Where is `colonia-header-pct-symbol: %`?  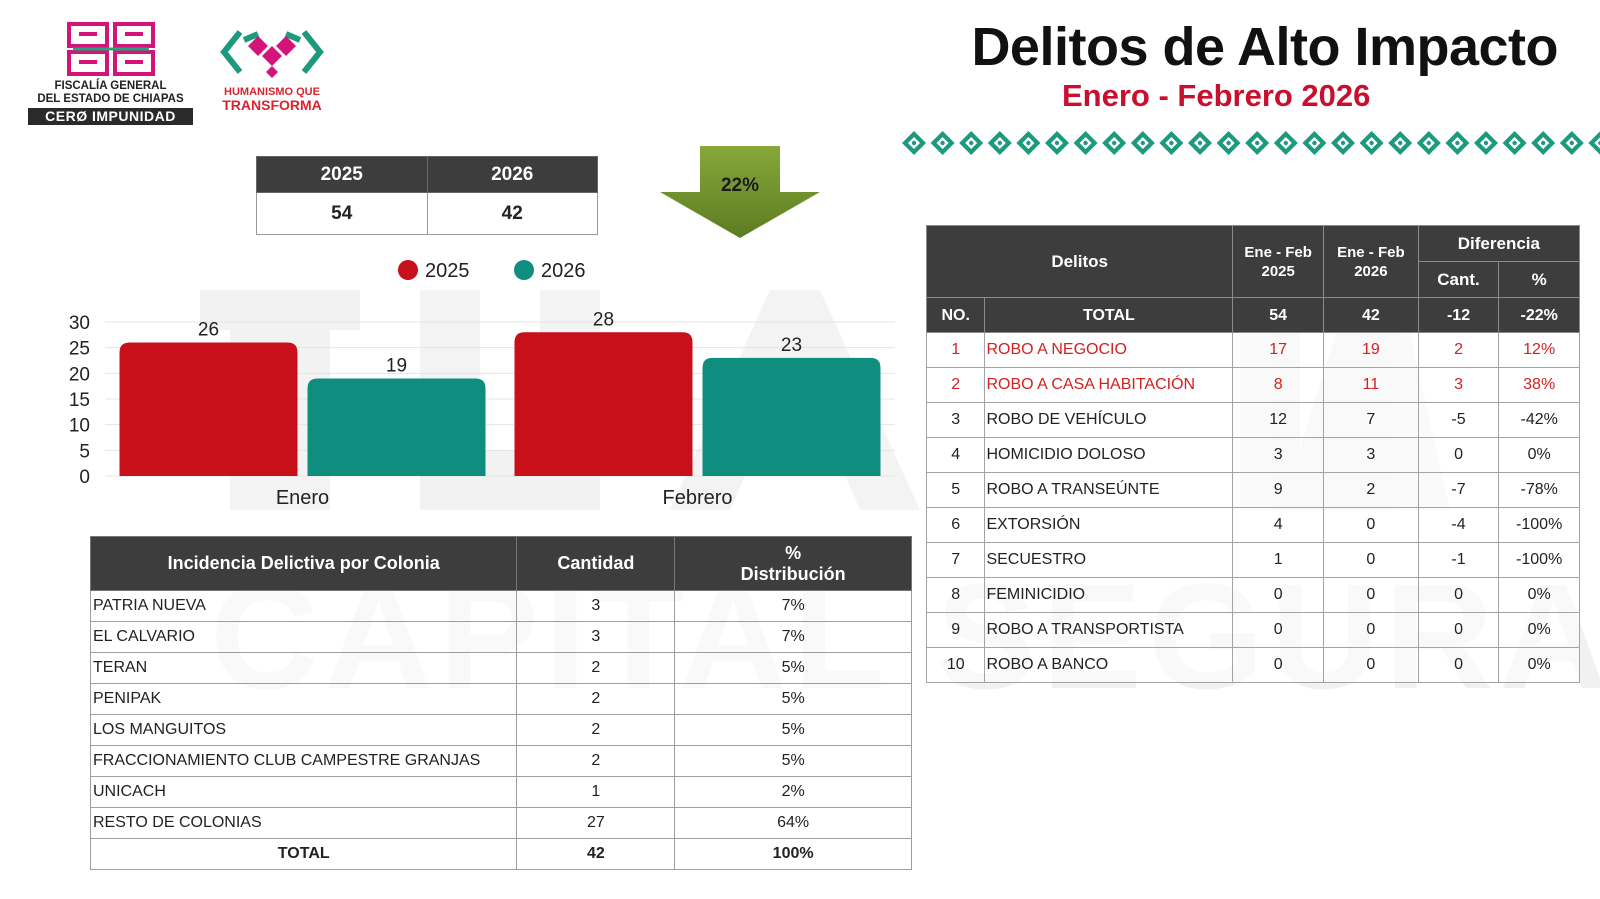
colonia-header-pct-symbol: % is located at coordinates (793, 552).